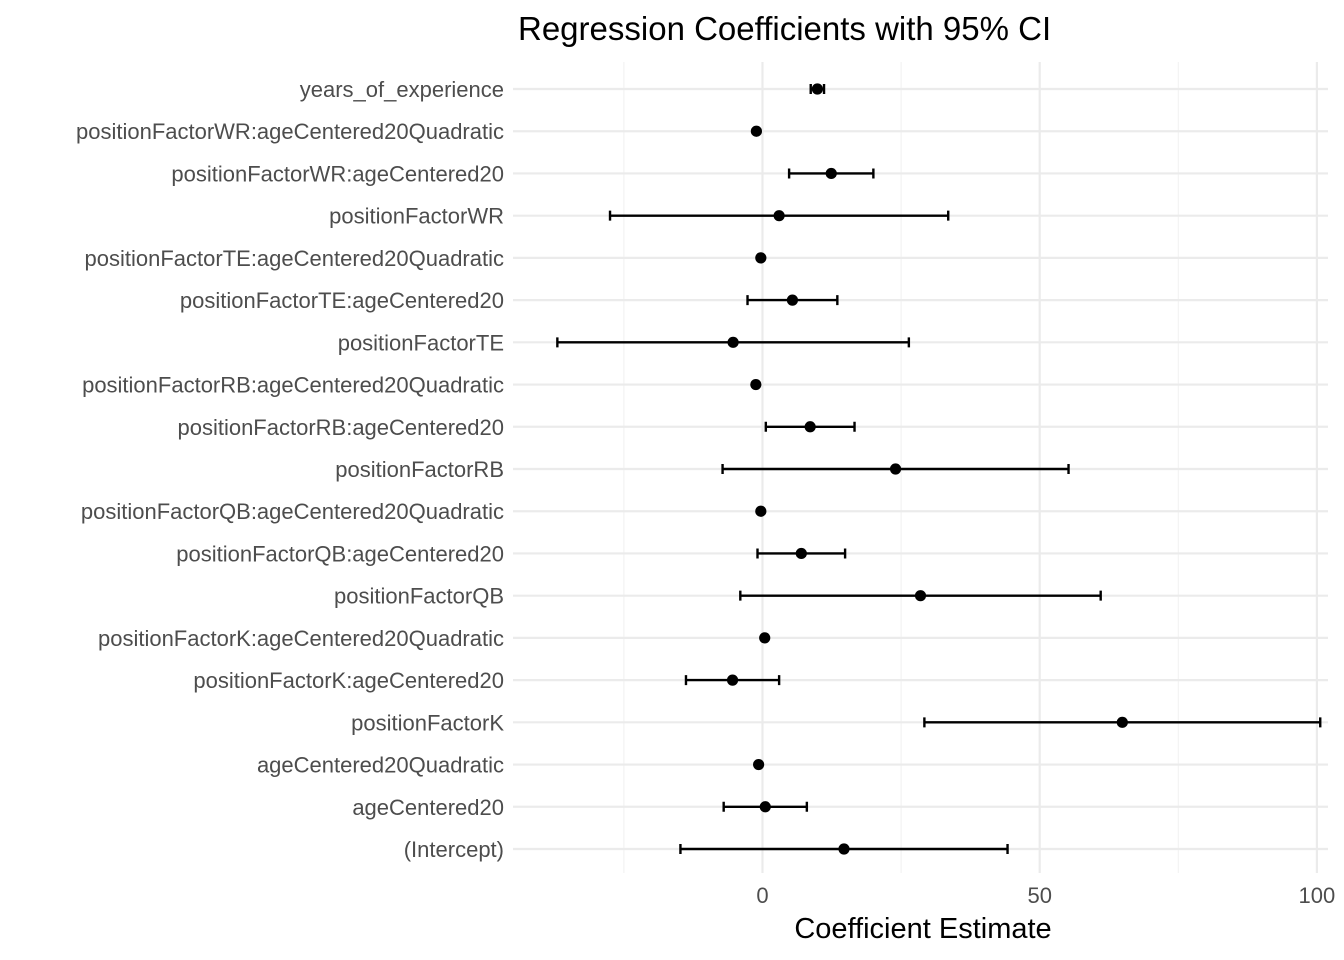 This screenshot has height=960, width=1344. I want to click on x-axis-title: Coefficient Estimate, so click(922, 929).